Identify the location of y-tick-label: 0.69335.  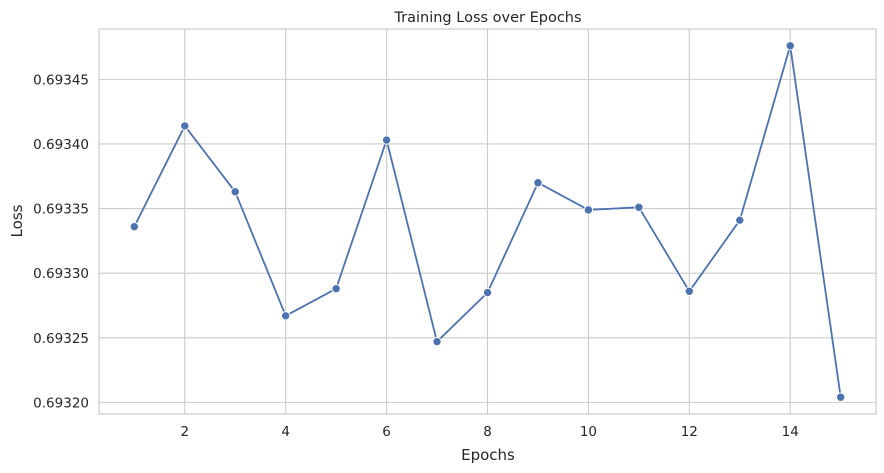
(61, 210).